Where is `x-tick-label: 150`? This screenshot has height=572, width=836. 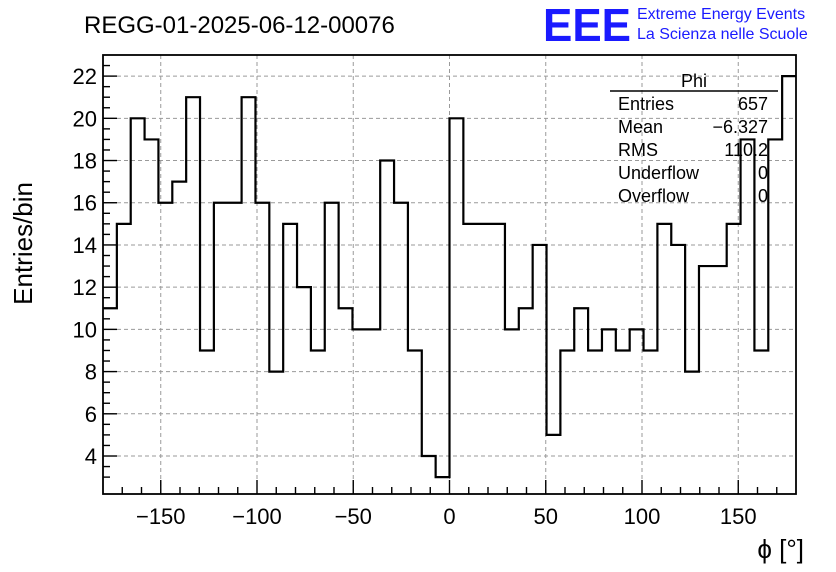
x-tick-label: 150 is located at coordinates (738, 516).